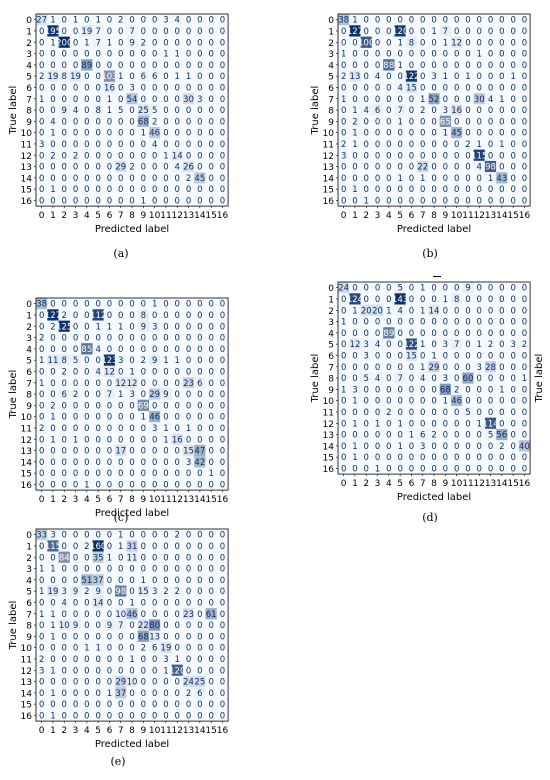 This screenshot has width=550, height=780. I want to click on caption-b: (b), so click(430, 253).